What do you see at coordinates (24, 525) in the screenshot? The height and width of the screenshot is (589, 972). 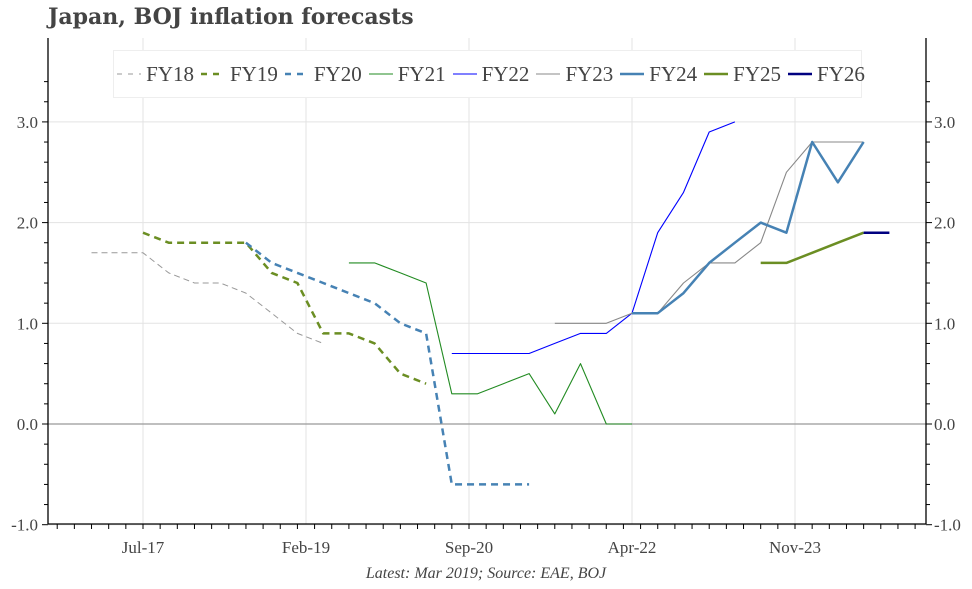 I see `y-tick-label-left: -1.0` at bounding box center [24, 525].